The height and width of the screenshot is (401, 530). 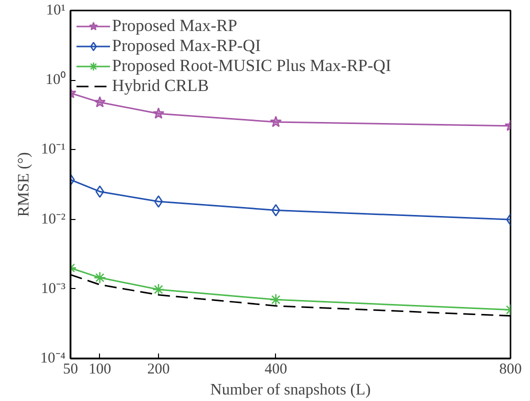 What do you see at coordinates (70, 370) in the screenshot?
I see `x-tick-label: 50` at bounding box center [70, 370].